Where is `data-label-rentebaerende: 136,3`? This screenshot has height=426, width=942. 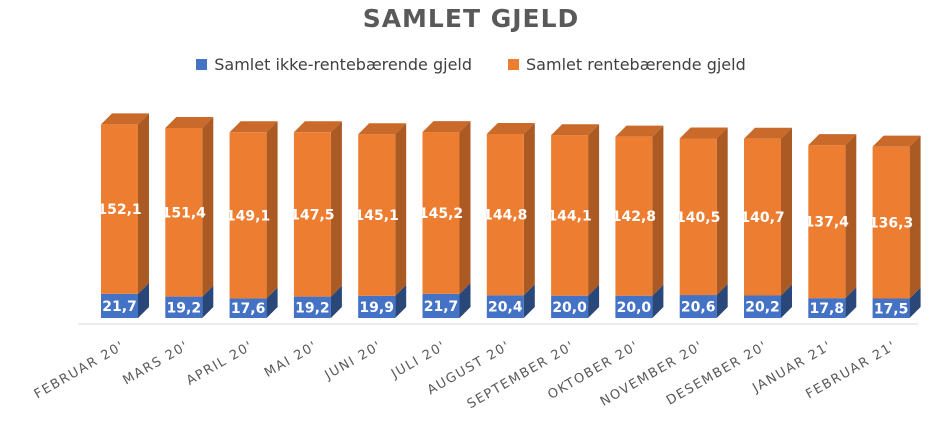
data-label-rentebaerende: 136,3 is located at coordinates (891, 224).